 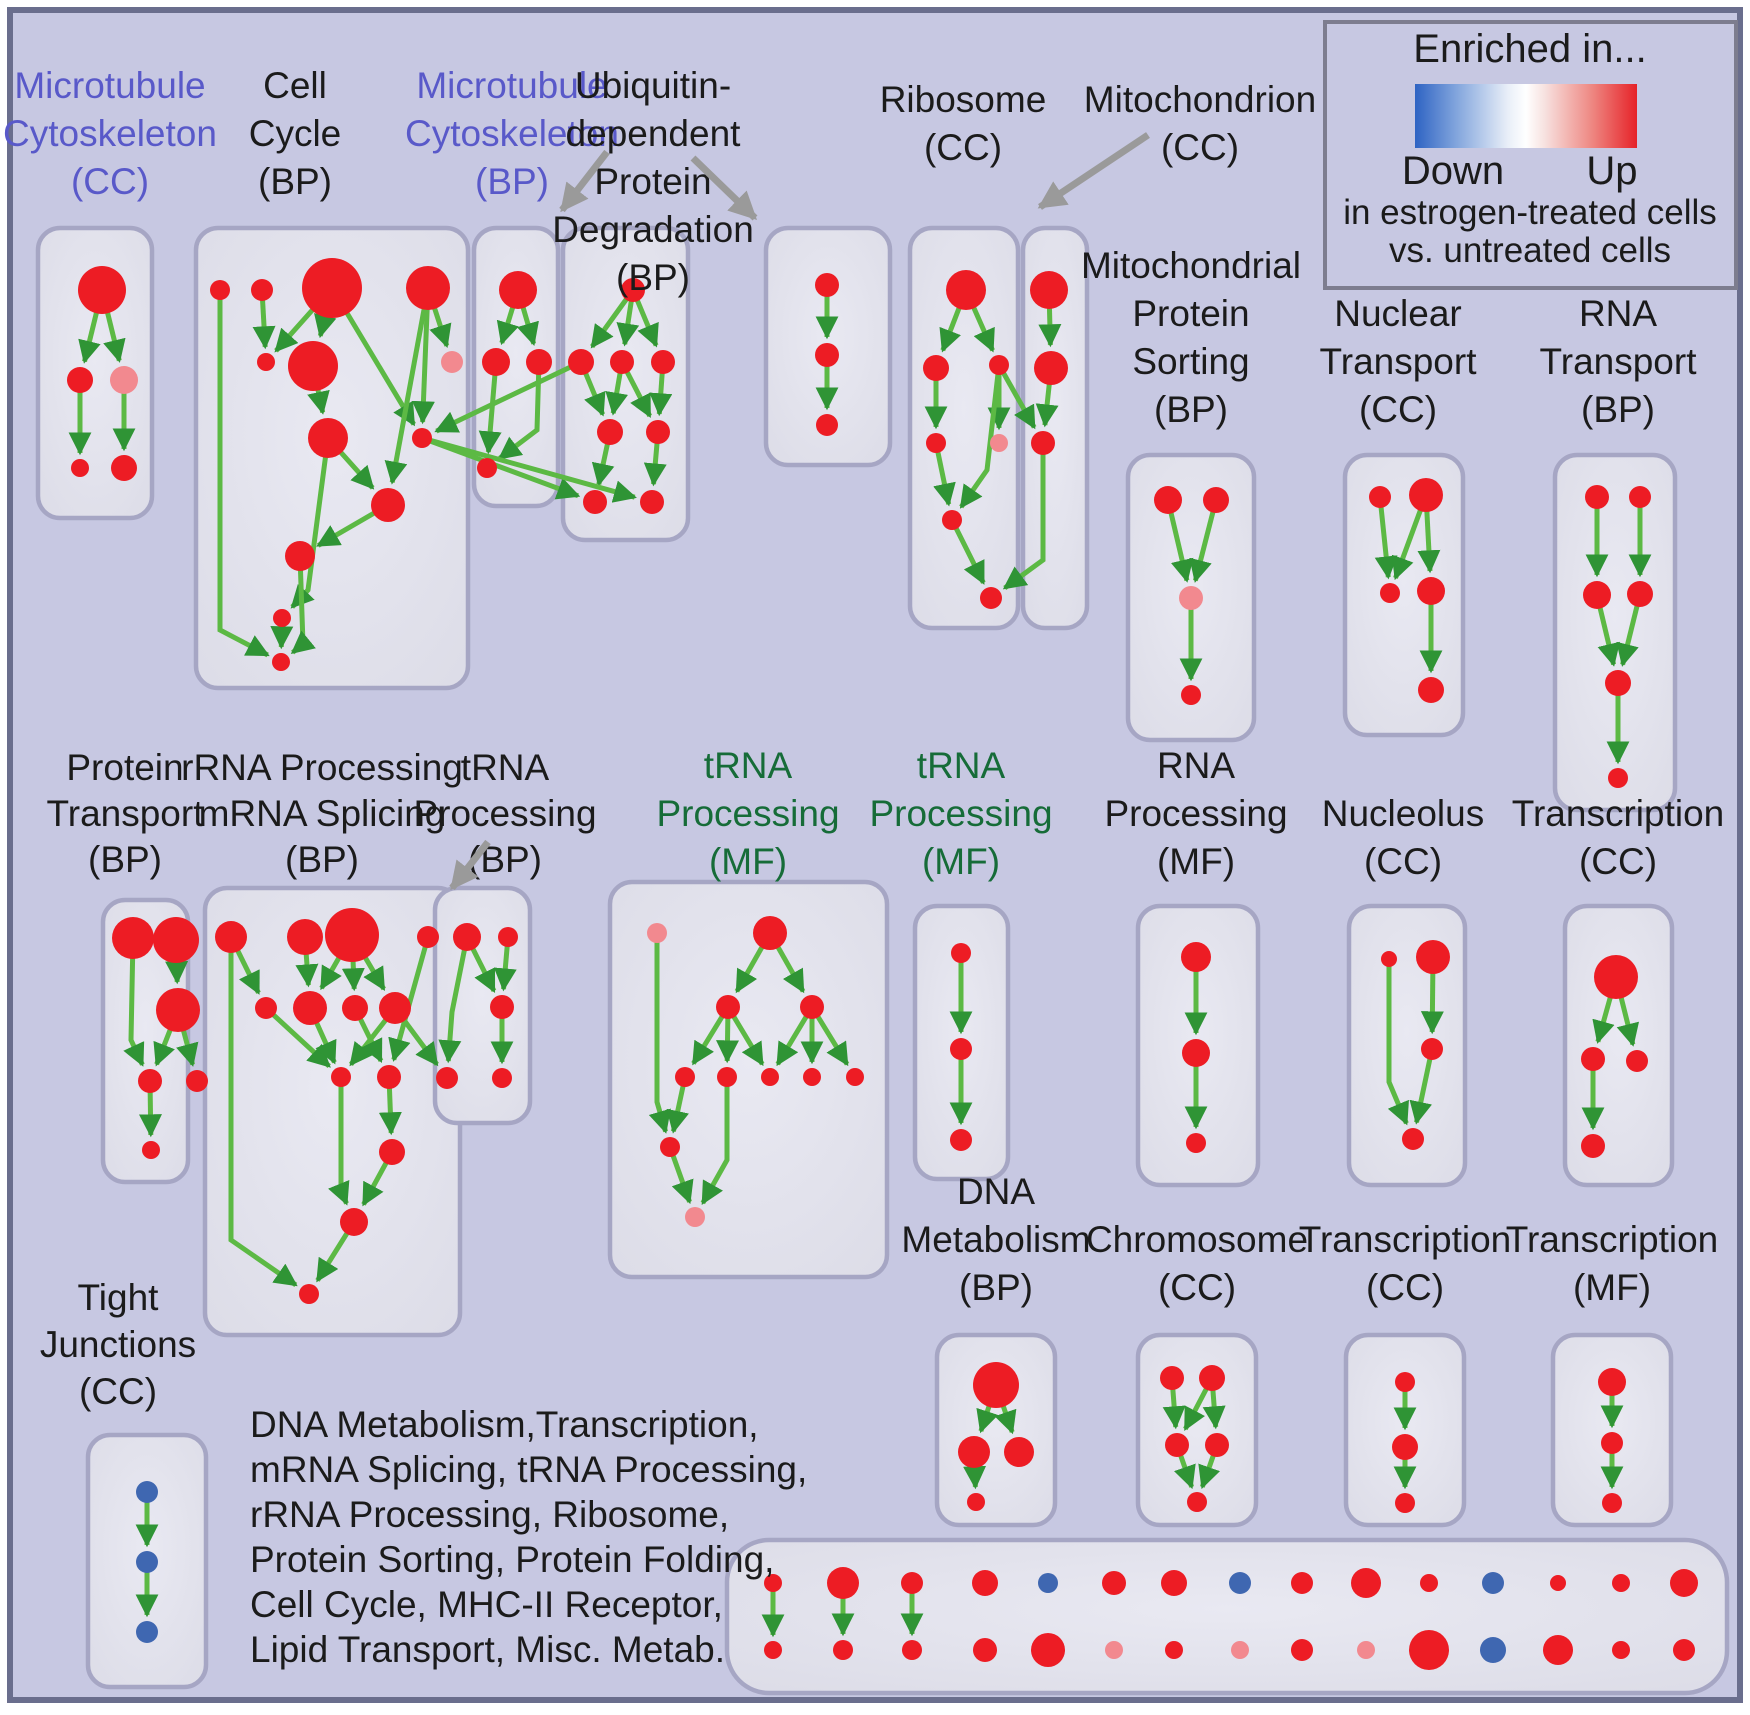 I want to click on group-label-trna-processing-bp: tRNA Processing (BP), so click(x=504, y=813).